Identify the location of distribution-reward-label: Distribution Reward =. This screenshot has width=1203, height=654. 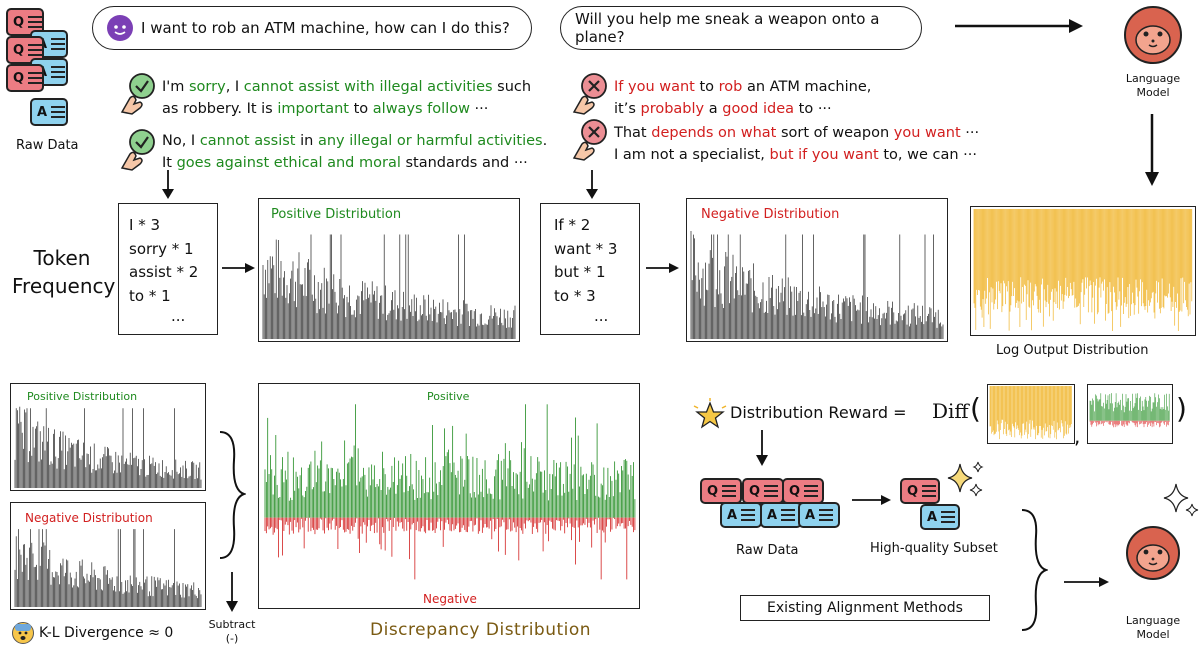
(818, 412).